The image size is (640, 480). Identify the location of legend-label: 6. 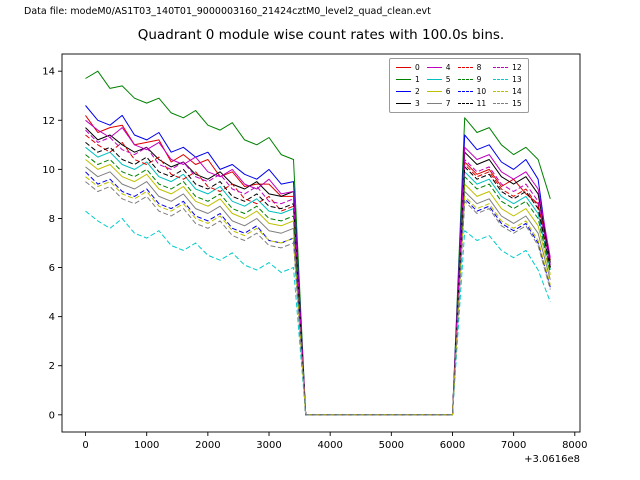
(448, 91).